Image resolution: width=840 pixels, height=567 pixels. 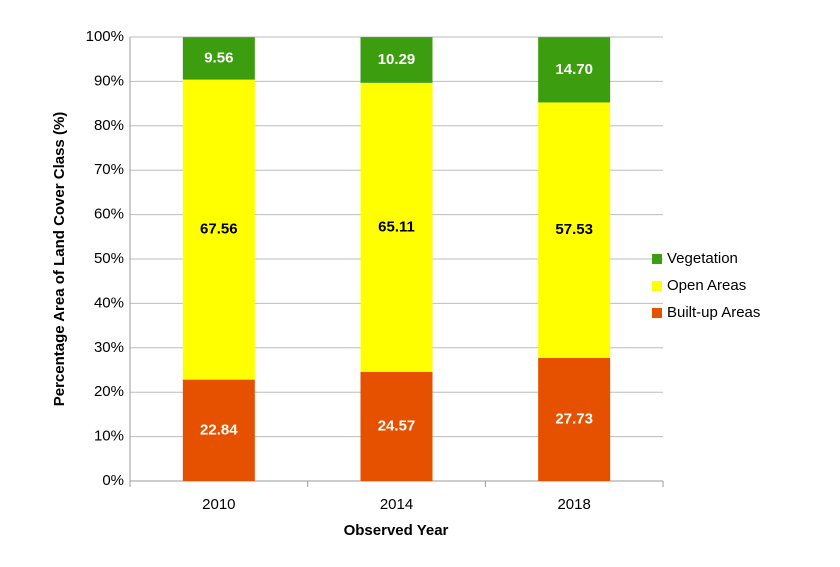 I want to click on y-tick-label: 70%, so click(x=109, y=169).